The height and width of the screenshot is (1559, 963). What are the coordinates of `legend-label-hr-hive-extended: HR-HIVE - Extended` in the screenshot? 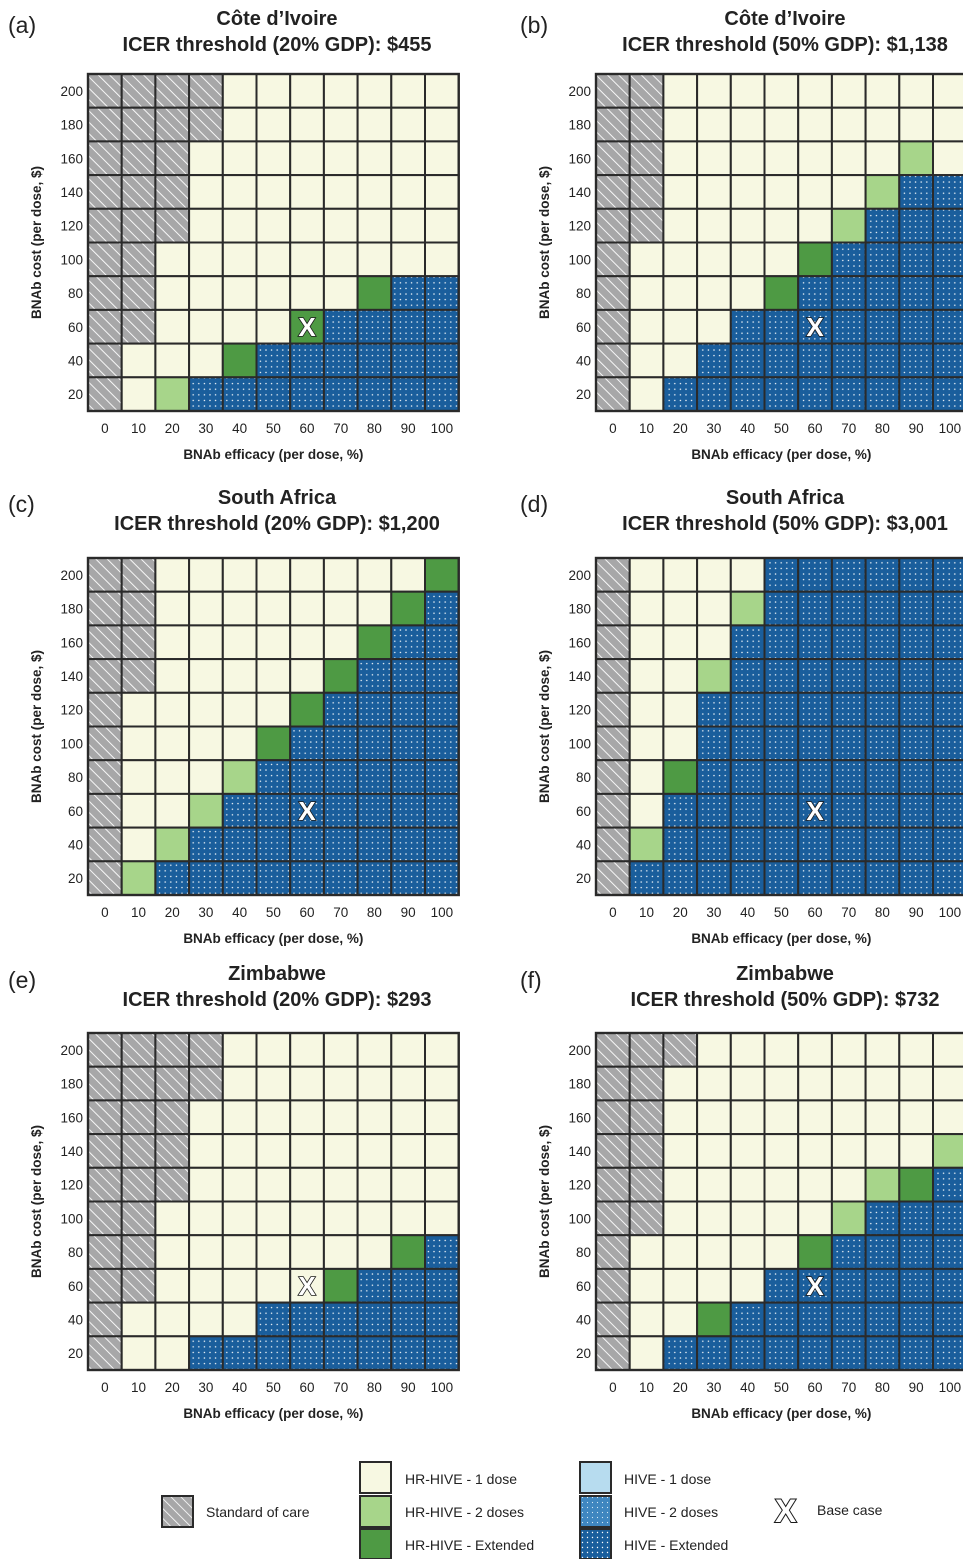 It's located at (469, 1545).